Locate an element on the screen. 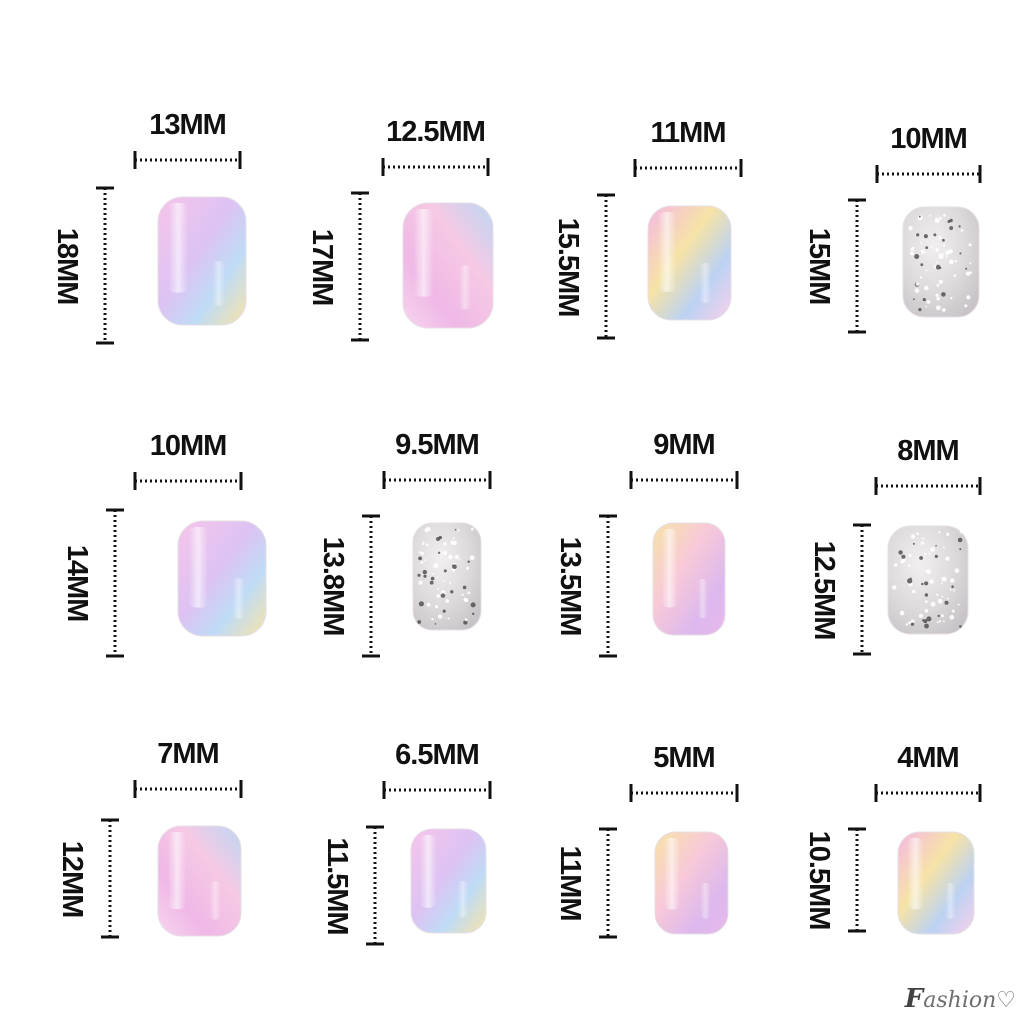  nail-length-label: 12MM is located at coordinates (72, 878).